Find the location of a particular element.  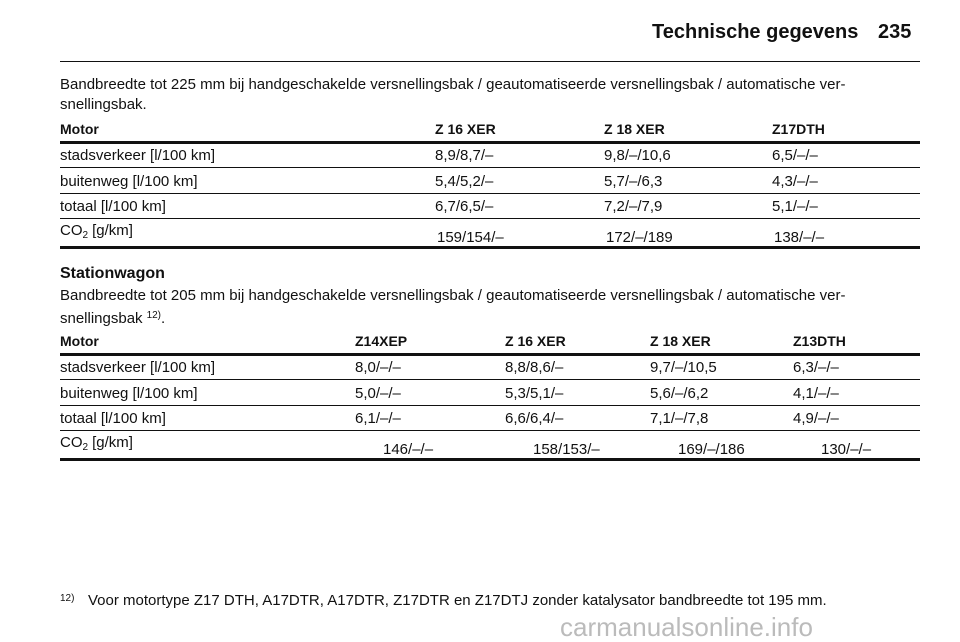

intro-end: . is located at coordinates (163, 318).